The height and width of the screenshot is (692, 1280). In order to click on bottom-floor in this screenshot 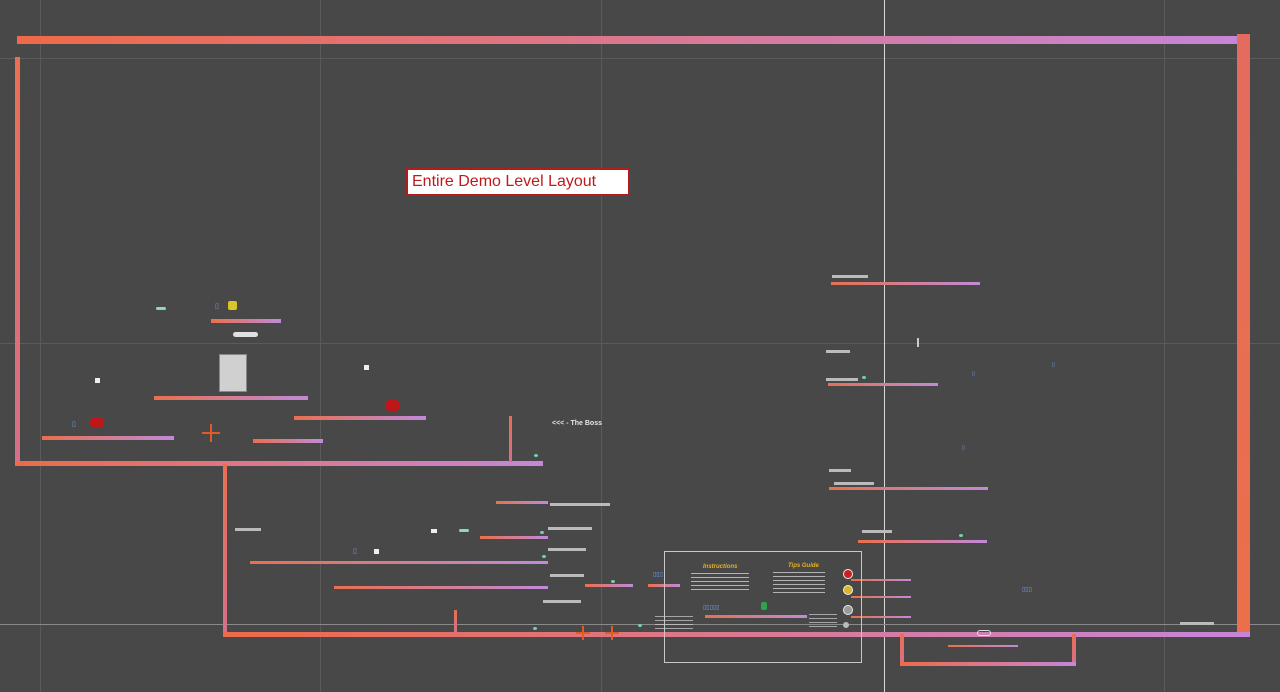, I will do `click(736, 634)`.